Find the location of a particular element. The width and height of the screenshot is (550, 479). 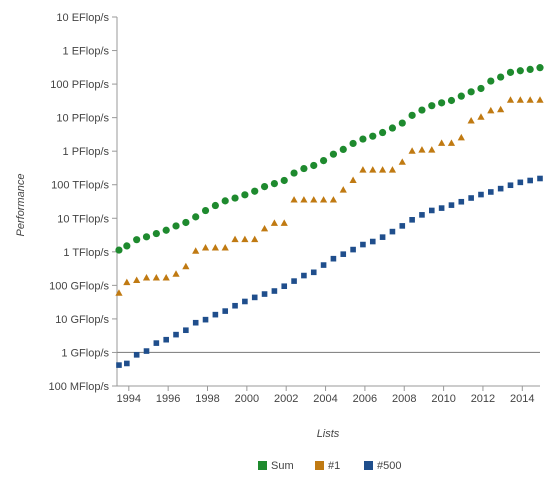

legend-item-500: #500 is located at coordinates (382, 466).